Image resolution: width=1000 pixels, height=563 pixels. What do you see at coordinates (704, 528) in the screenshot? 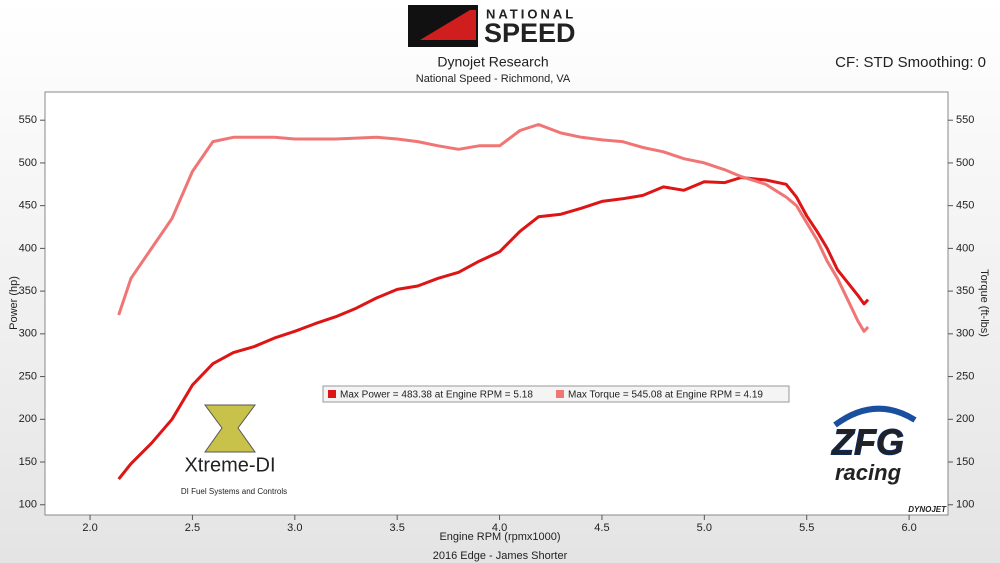
I see `x-tick-label: 5.0` at bounding box center [704, 528].